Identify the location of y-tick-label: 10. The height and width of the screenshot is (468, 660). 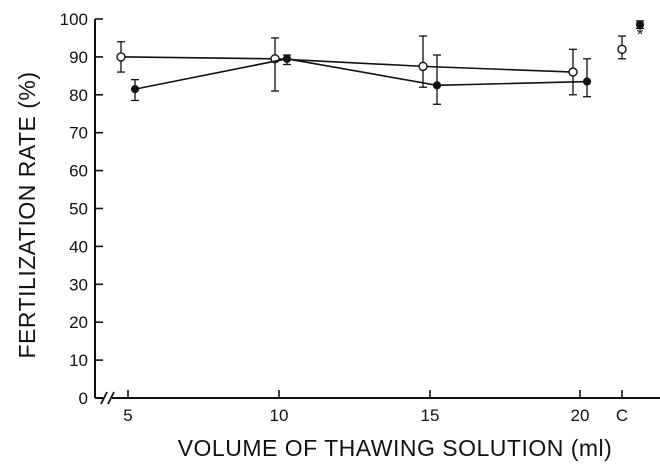
(78, 360).